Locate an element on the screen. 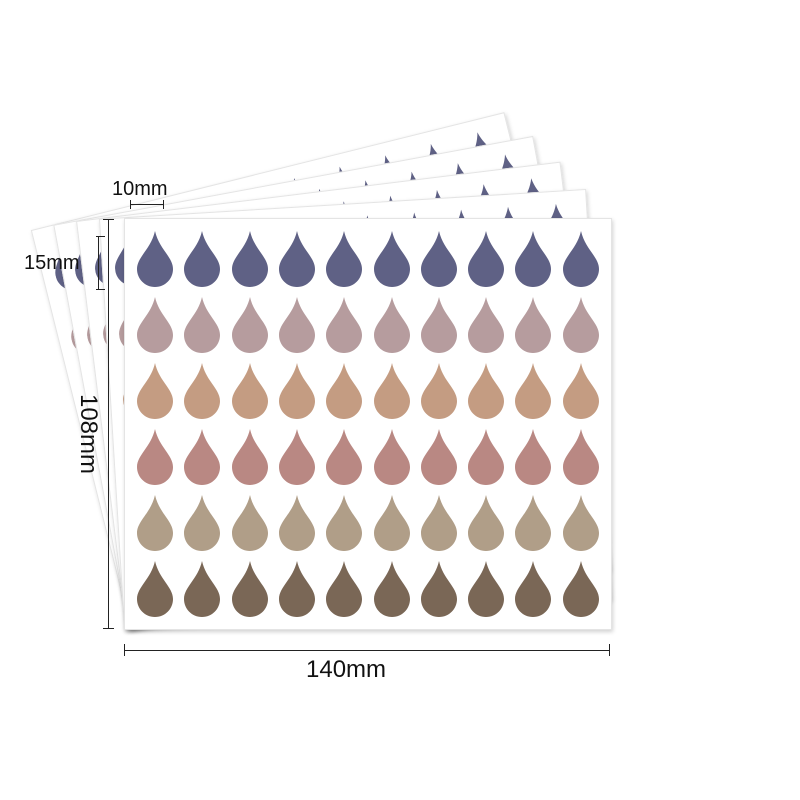 Image resolution: width=800 pixels, height=800 pixels. sheet-height-label: 108mm is located at coordinates (88, 434).